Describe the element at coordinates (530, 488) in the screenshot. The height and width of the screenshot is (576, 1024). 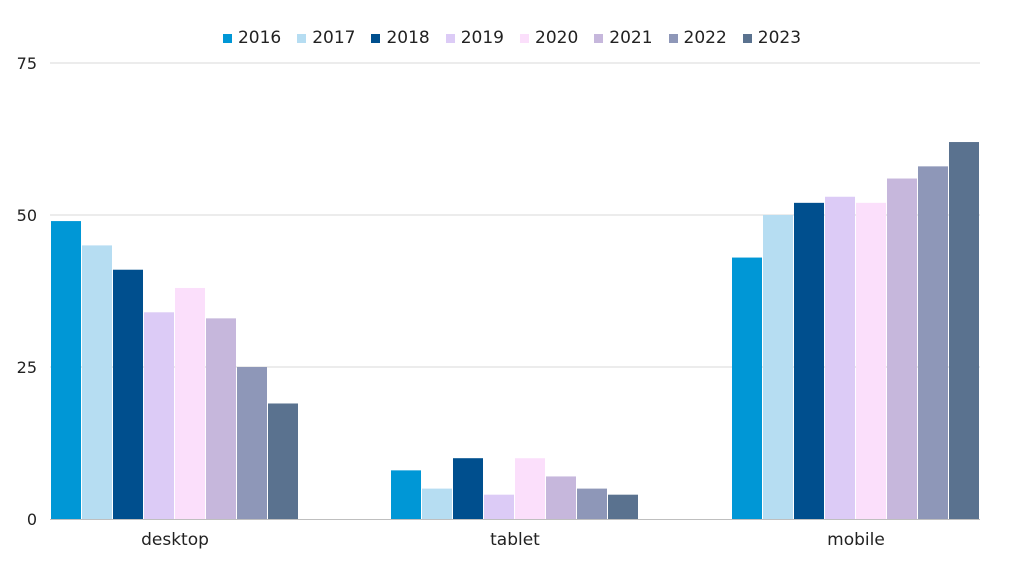
I see `bar-tablet-2020` at that location.